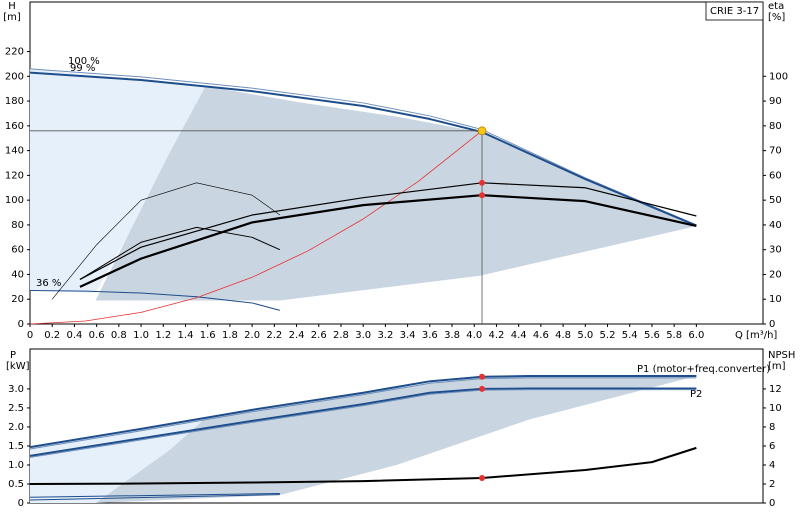 This screenshot has width=800, height=524. What do you see at coordinates (775, 200) in the screenshot?
I see `y2-tick-label: 50` at bounding box center [775, 200].